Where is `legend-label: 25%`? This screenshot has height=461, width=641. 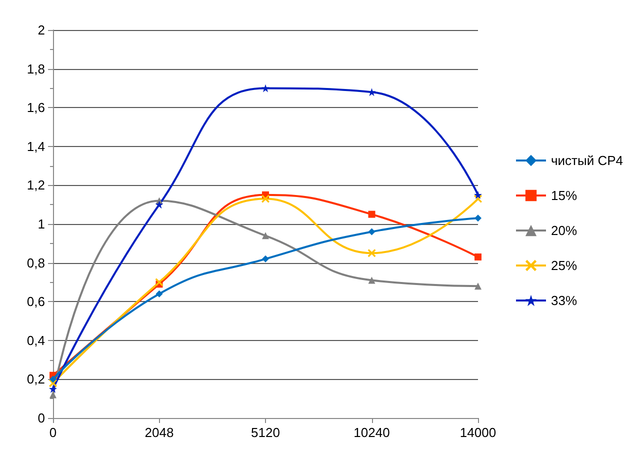
legend-label: 25% is located at coordinates (564, 265).